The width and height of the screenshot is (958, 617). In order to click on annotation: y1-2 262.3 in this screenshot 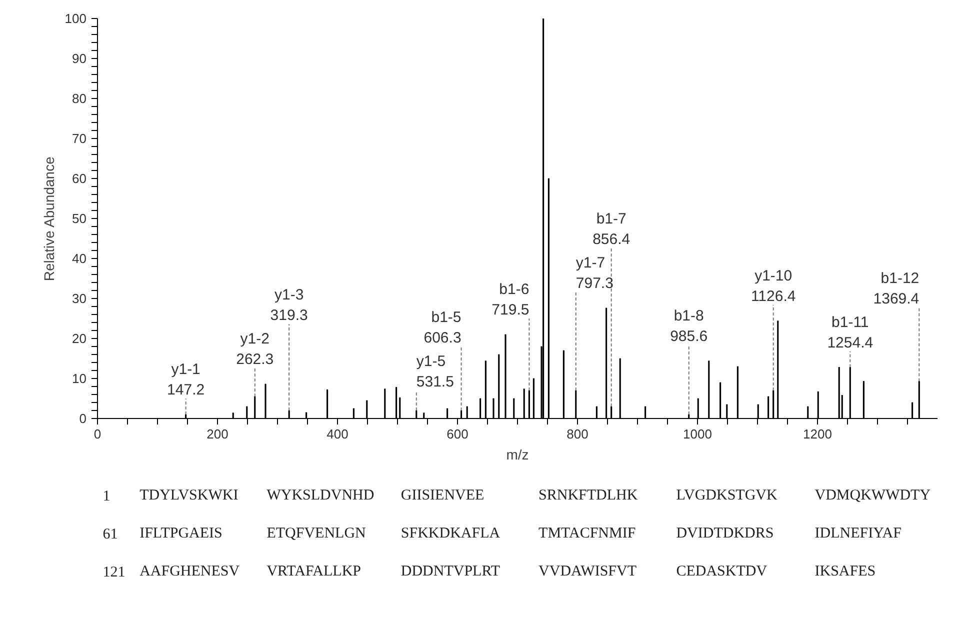, I will do `click(255, 349)`.